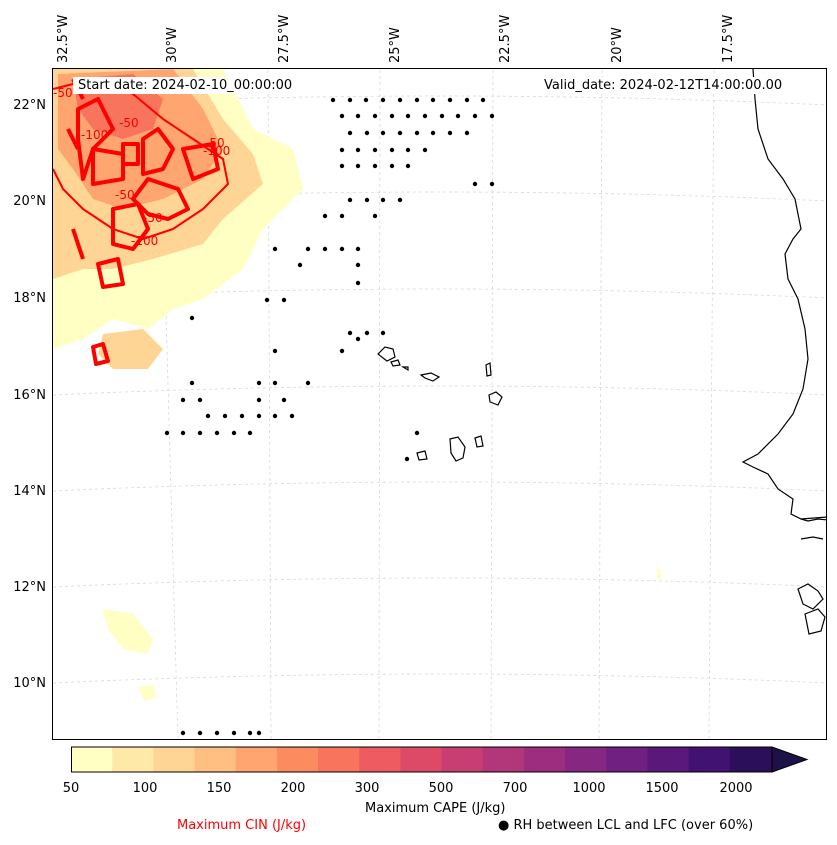  What do you see at coordinates (505, 38) in the screenshot?
I see `lon-label: 22.5°W` at bounding box center [505, 38].